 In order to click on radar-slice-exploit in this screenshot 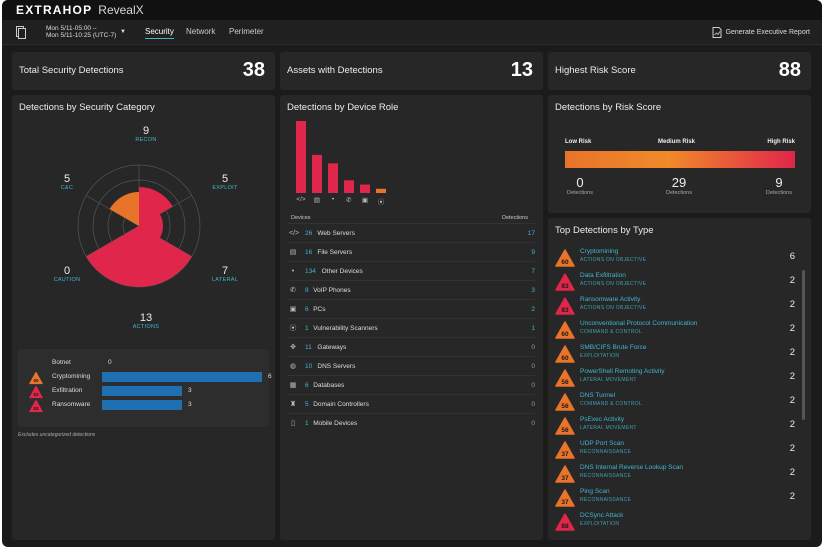, I will do `click(151, 226)`.